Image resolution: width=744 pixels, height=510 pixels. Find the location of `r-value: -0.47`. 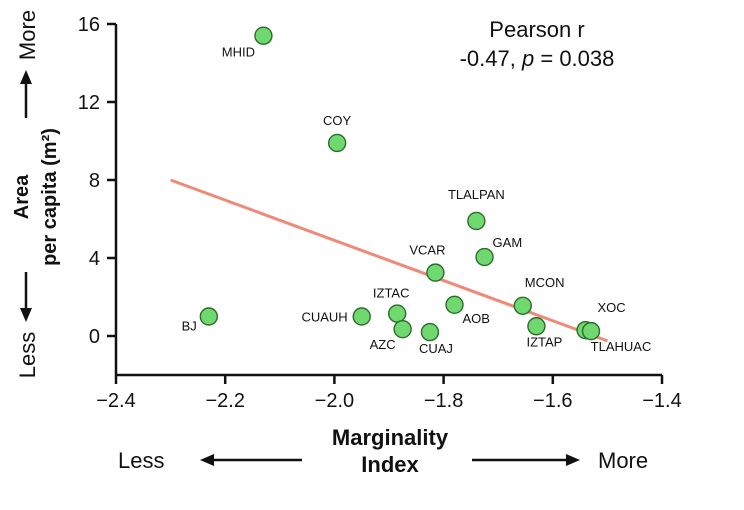

r-value: -0.47 is located at coordinates (485, 58).